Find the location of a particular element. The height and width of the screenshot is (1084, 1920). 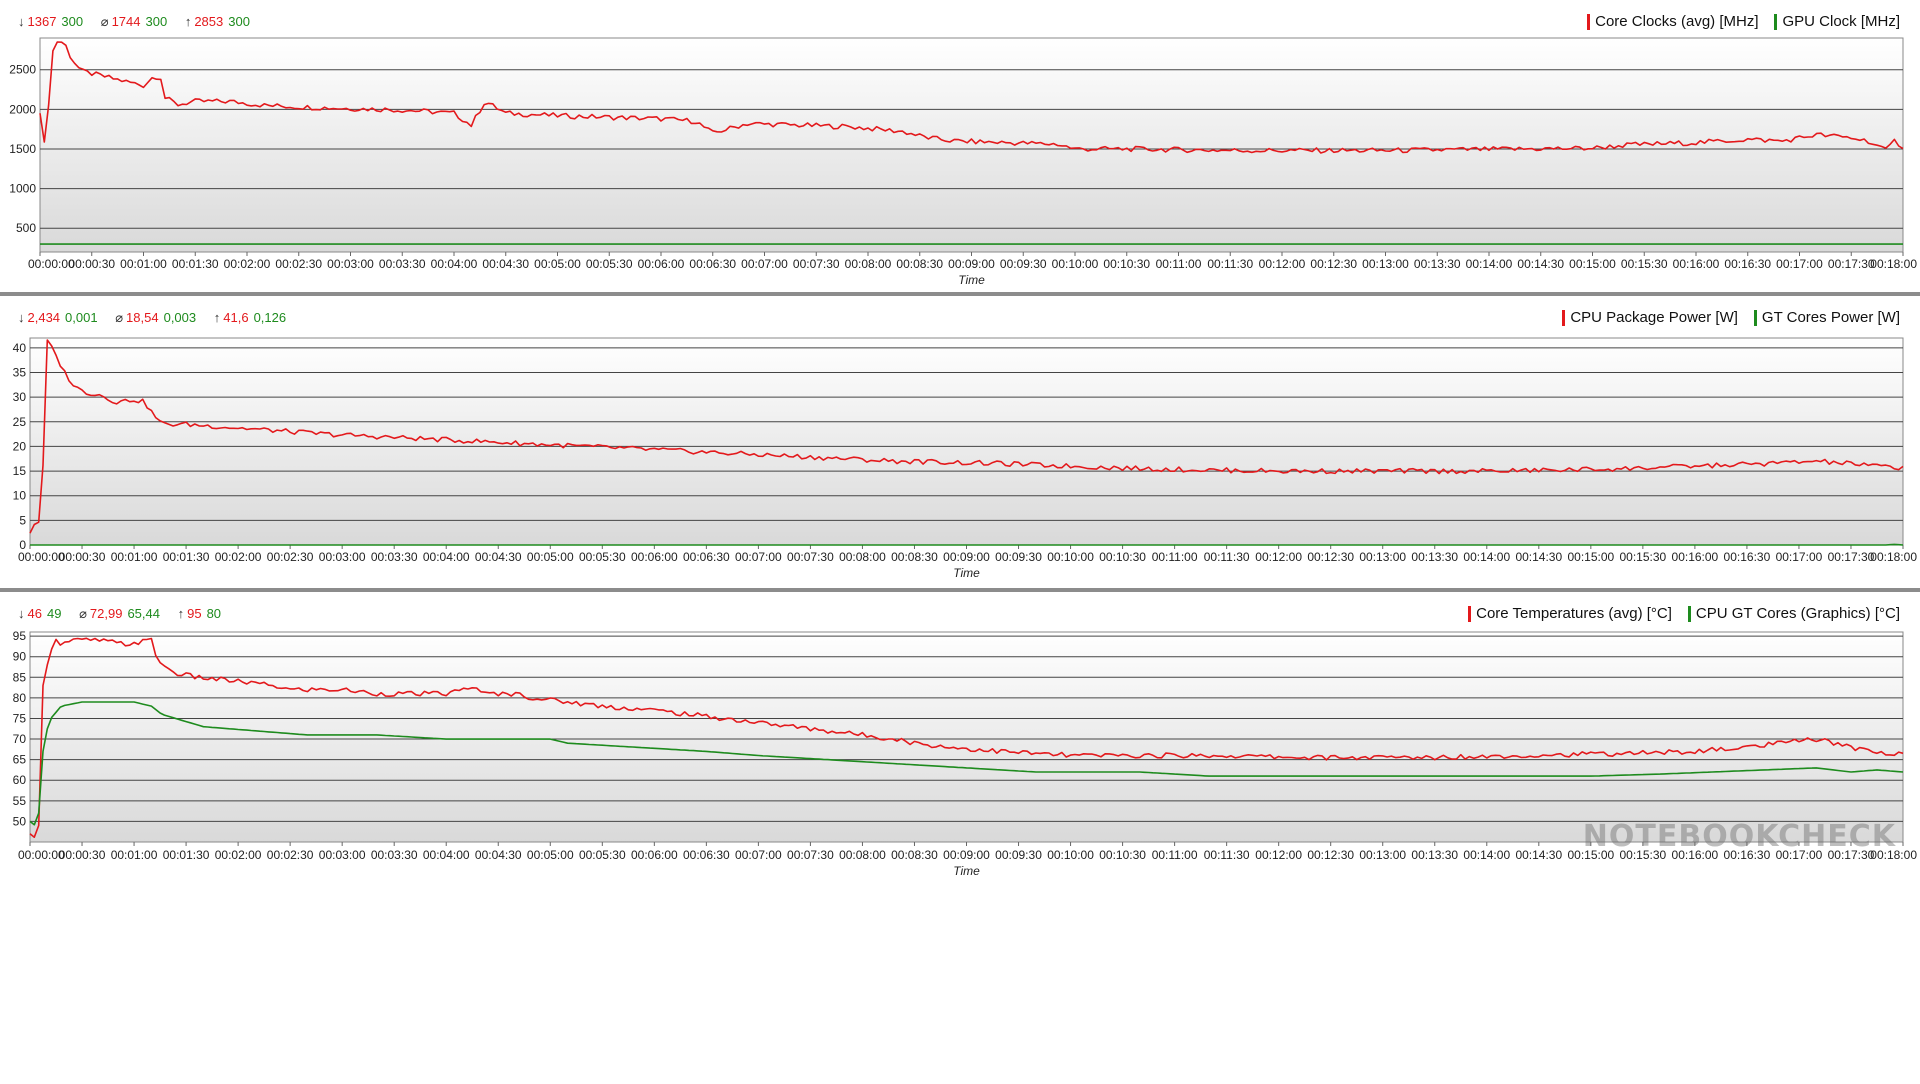

legend-gt-cores-graphics-label: CPU GT Cores (Graphics) [°C] is located at coordinates (1797, 613).